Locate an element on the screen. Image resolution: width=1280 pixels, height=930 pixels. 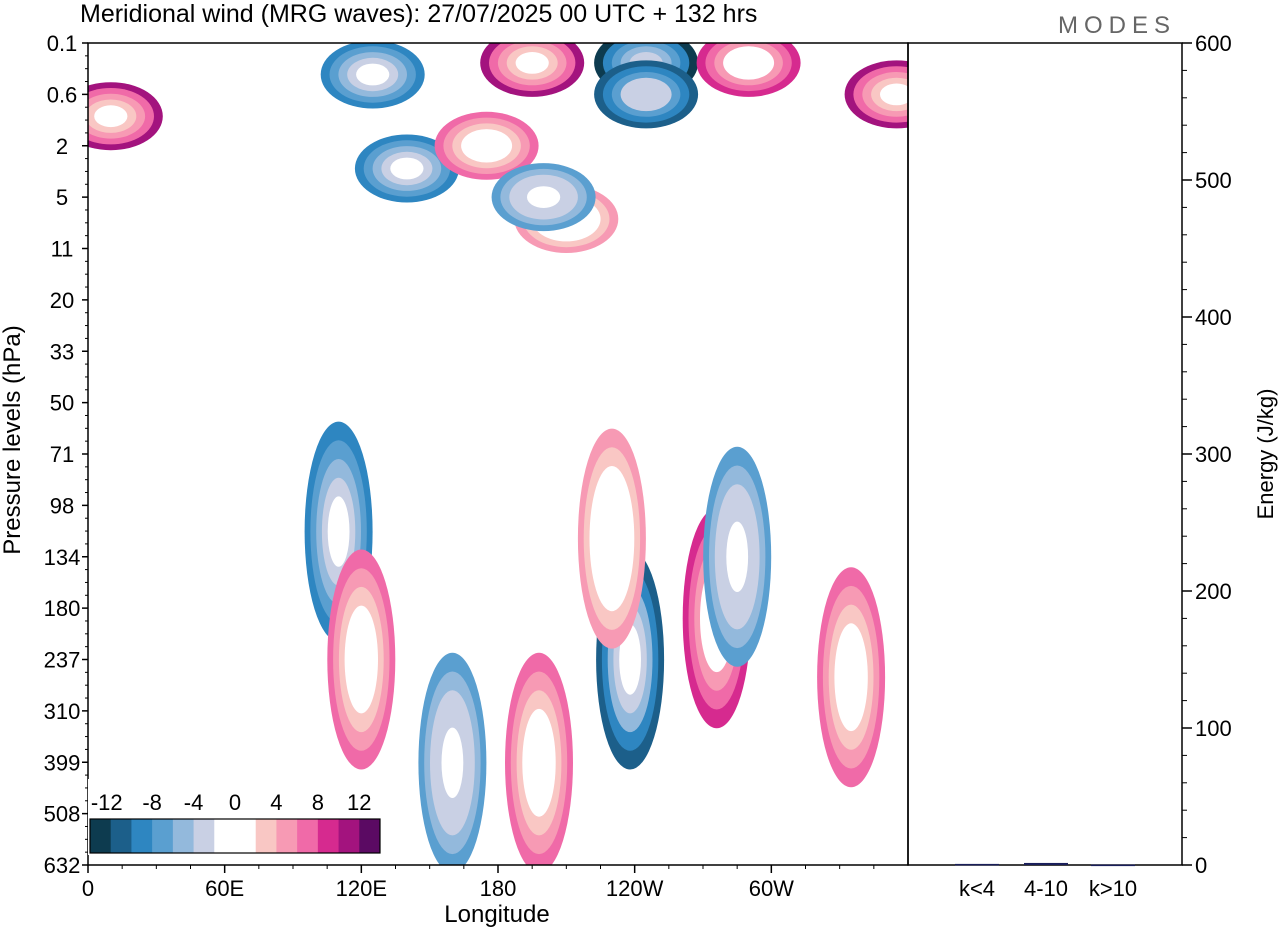
y-tick-label: 0.6 is located at coordinates (62, 94).